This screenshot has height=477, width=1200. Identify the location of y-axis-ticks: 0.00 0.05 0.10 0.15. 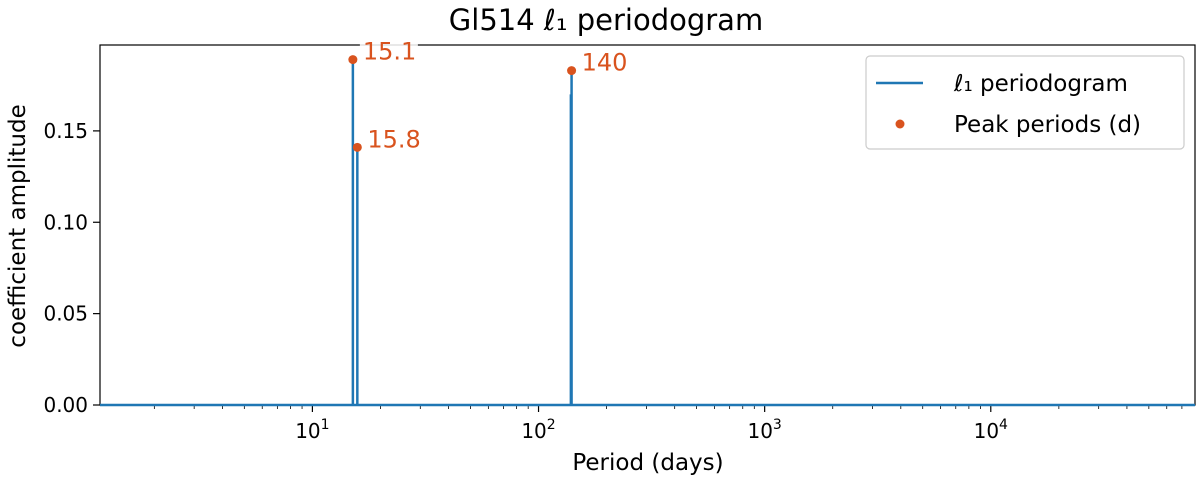
(71, 268).